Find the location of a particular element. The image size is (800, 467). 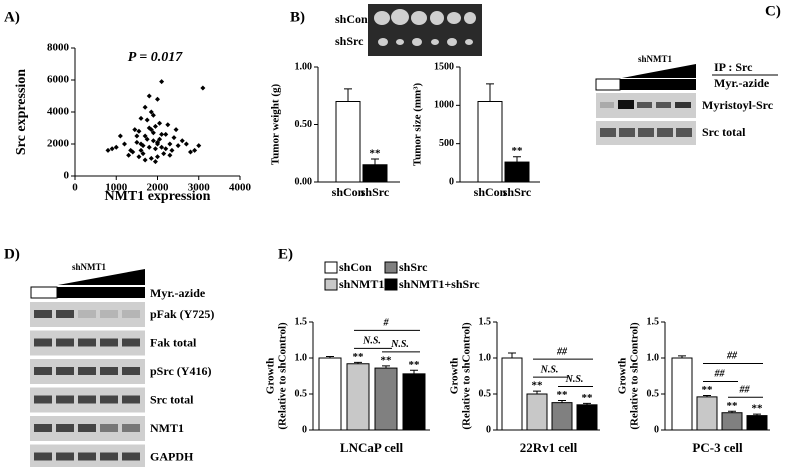

y-tick-label: 0.5 is located at coordinates (301, 393).